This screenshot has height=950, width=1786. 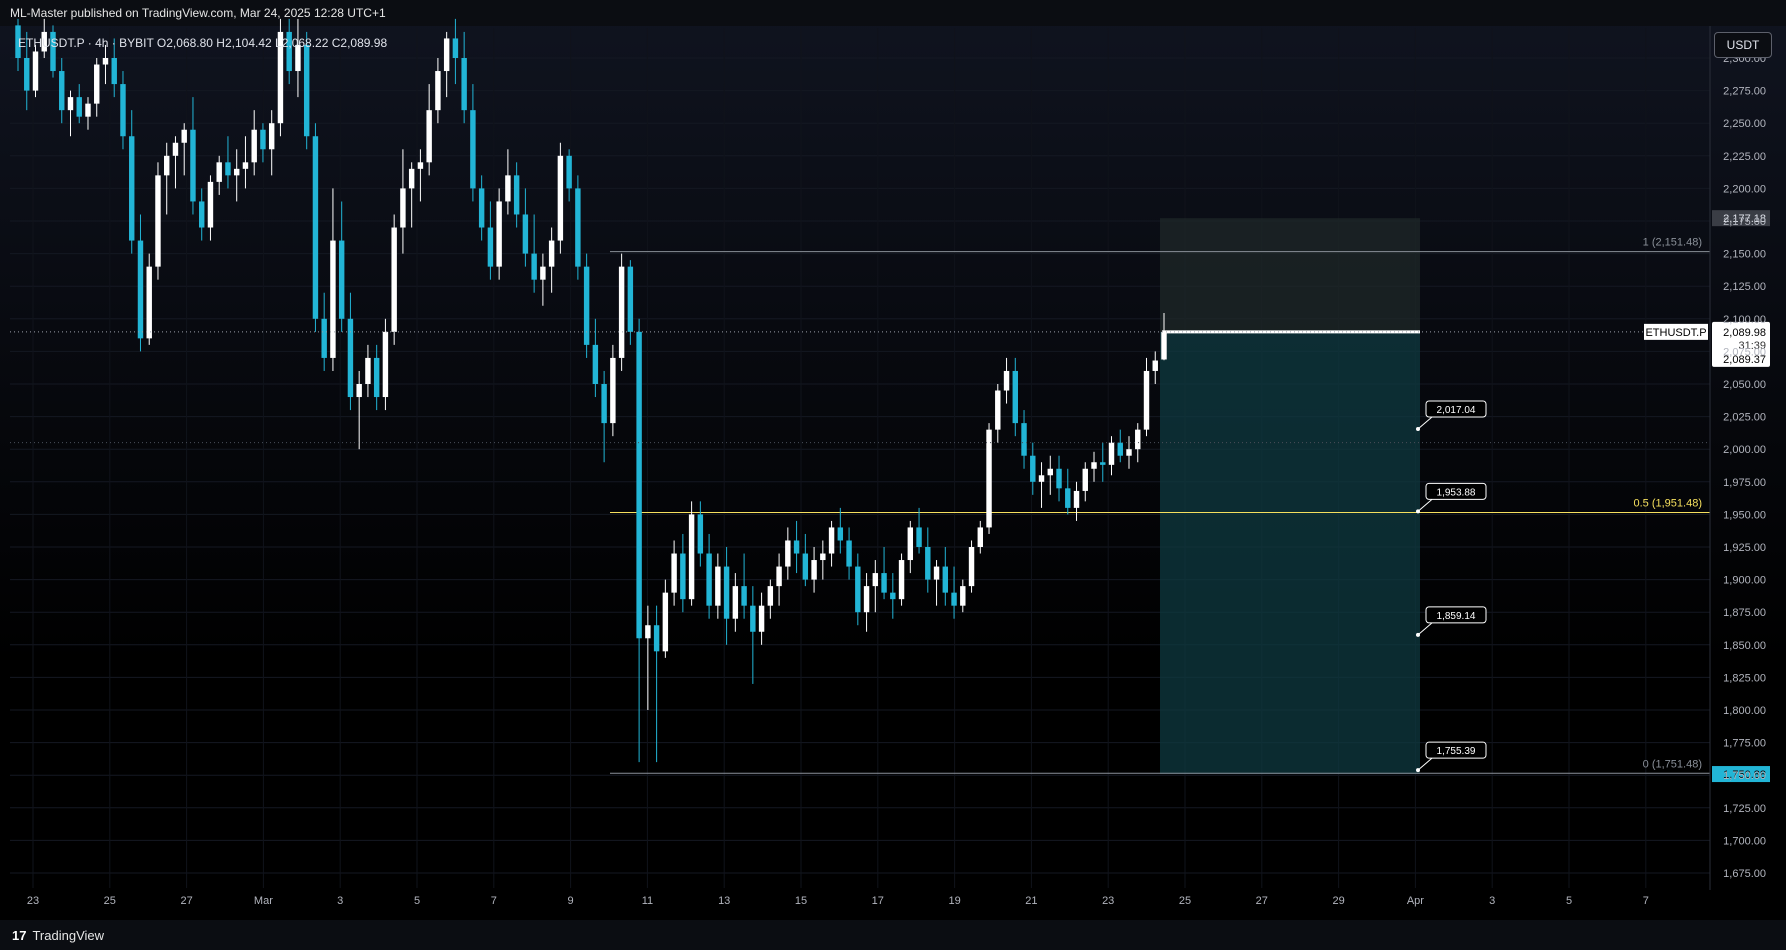 I want to click on x-tick-label: 7, so click(x=494, y=901).